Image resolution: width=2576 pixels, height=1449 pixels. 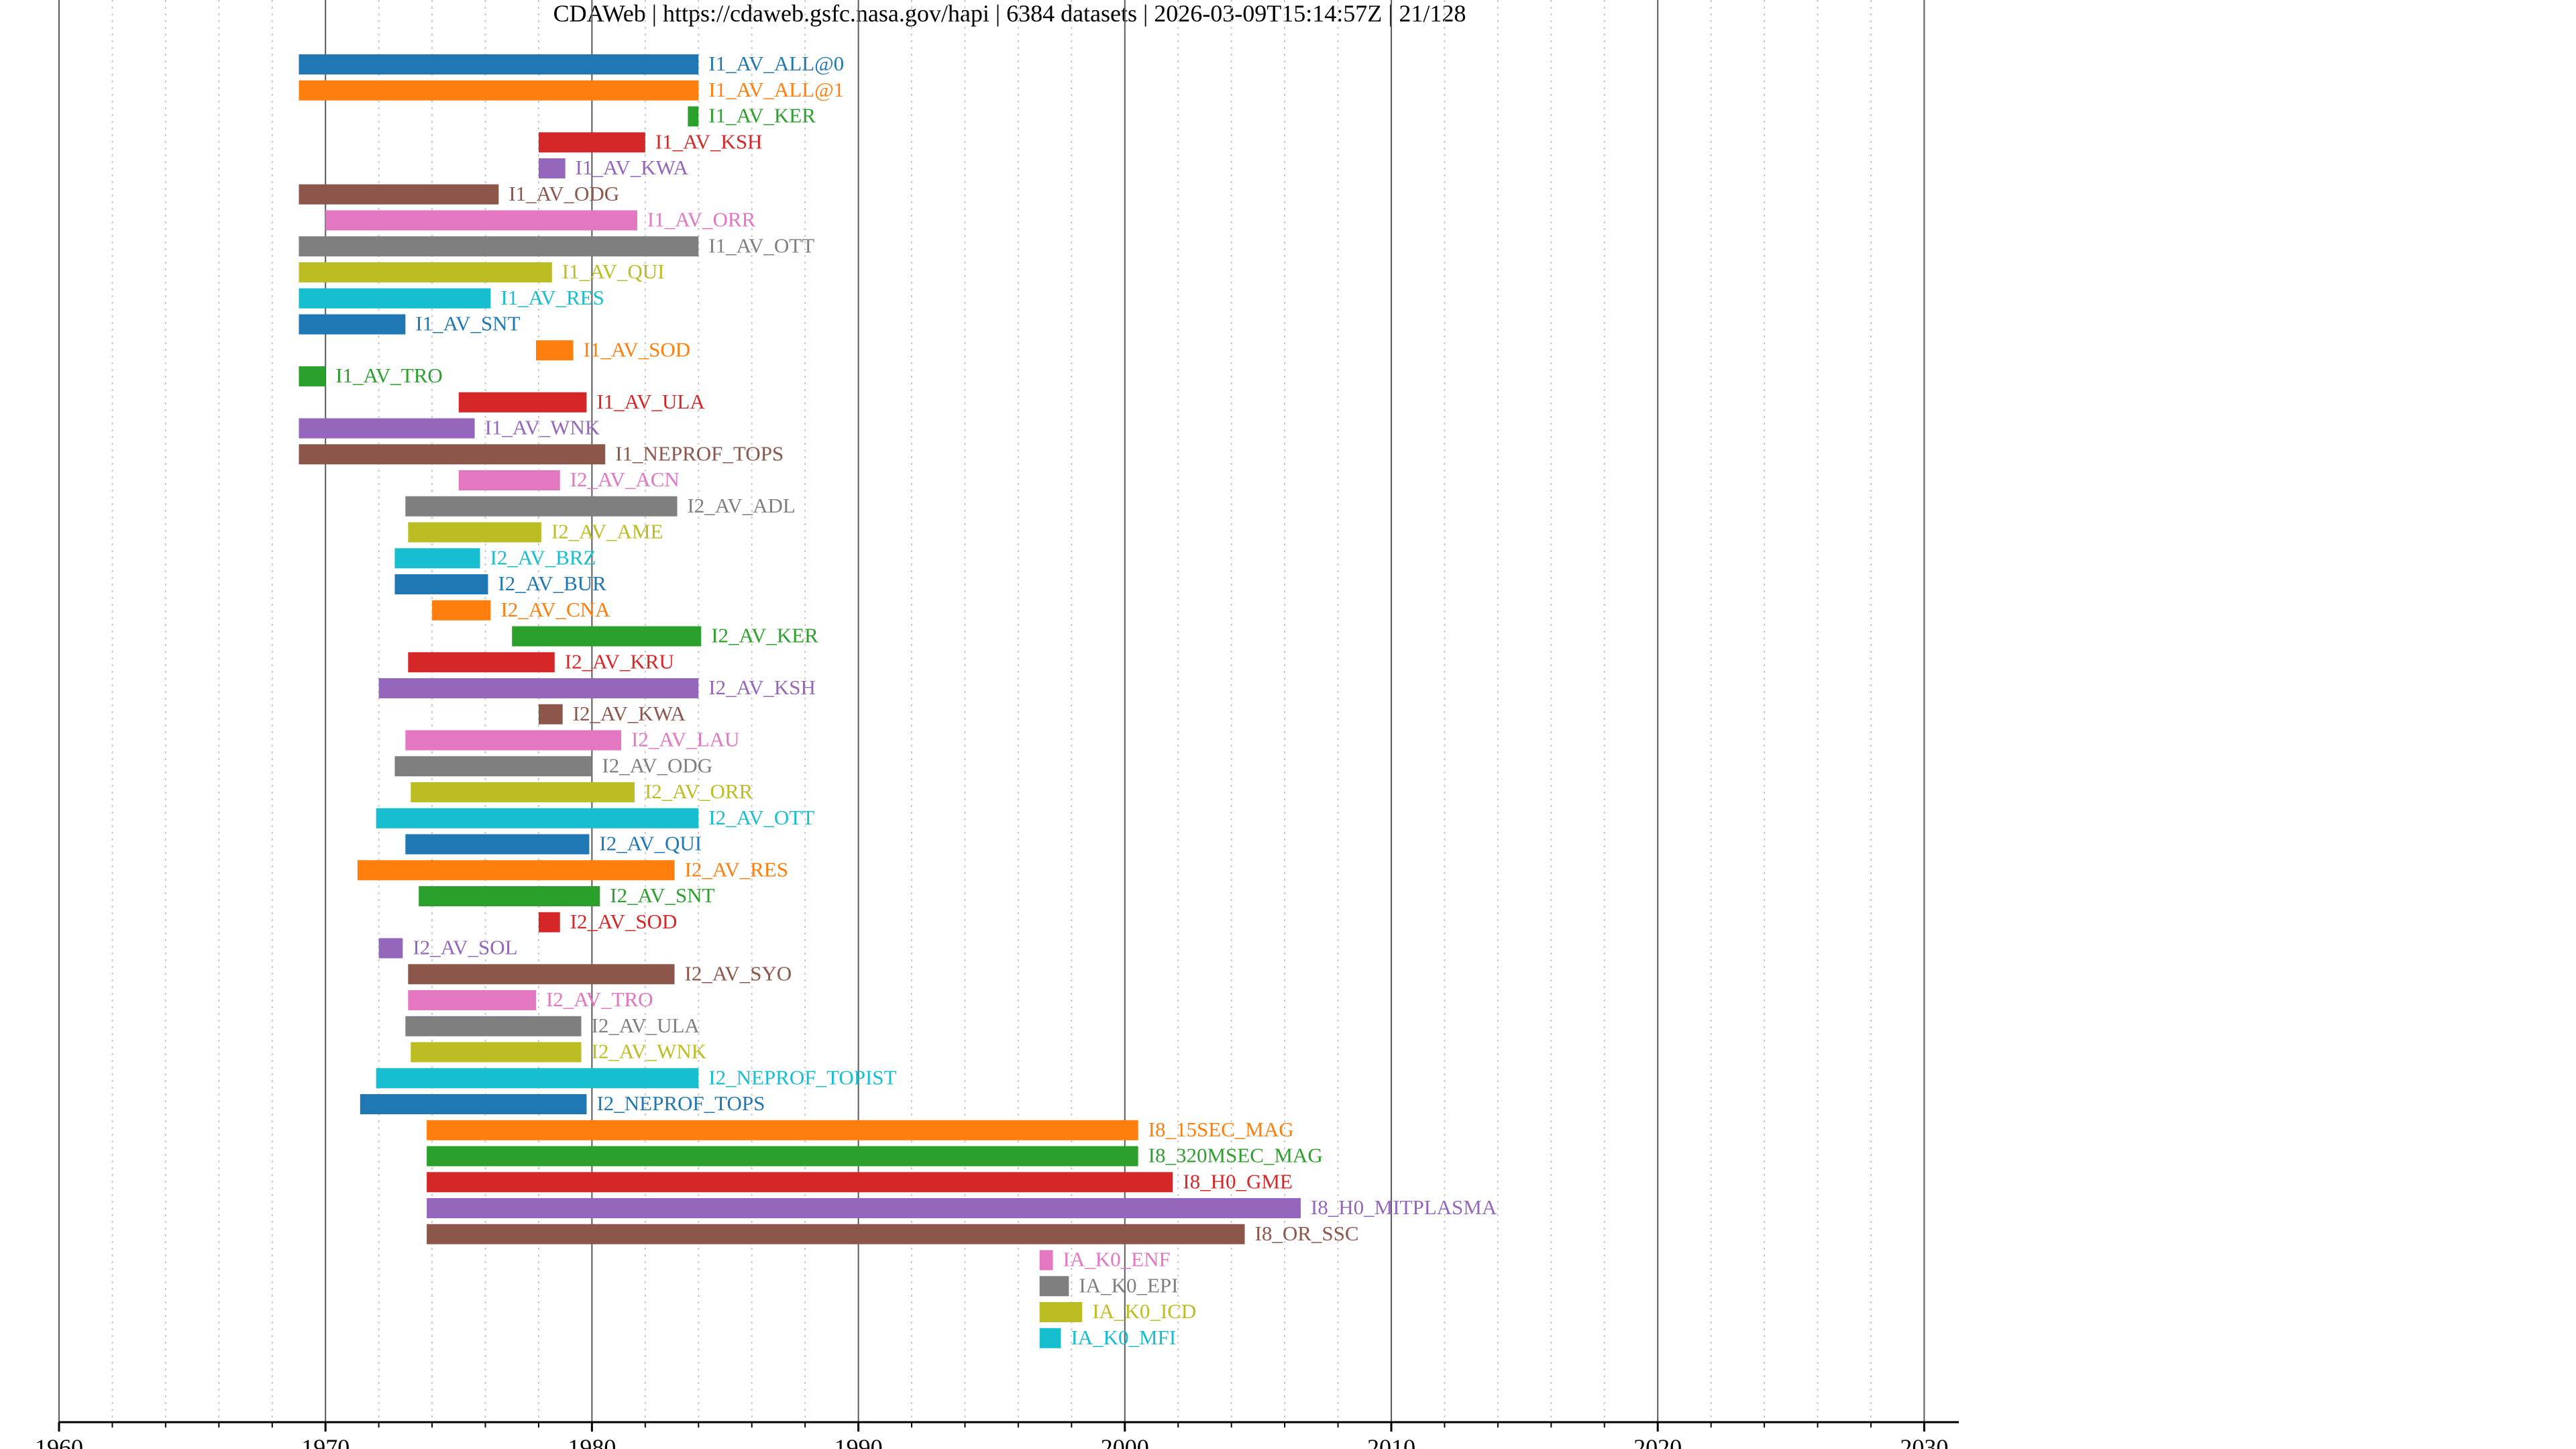 What do you see at coordinates (1123, 1337) in the screenshot?
I see `dataset-label: IA_K0_MFI` at bounding box center [1123, 1337].